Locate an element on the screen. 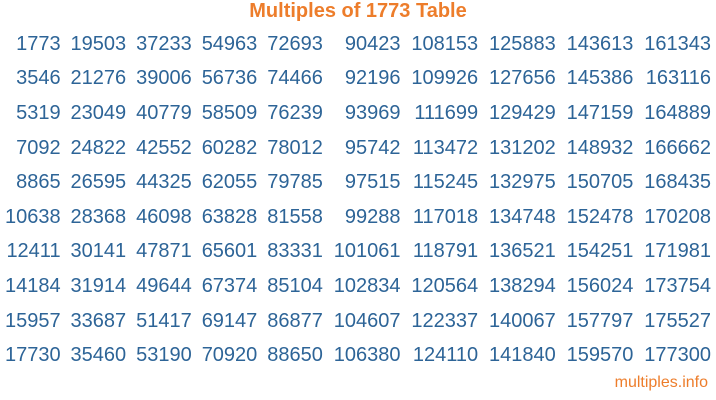  multiple-value: 85104 is located at coordinates (295, 285).